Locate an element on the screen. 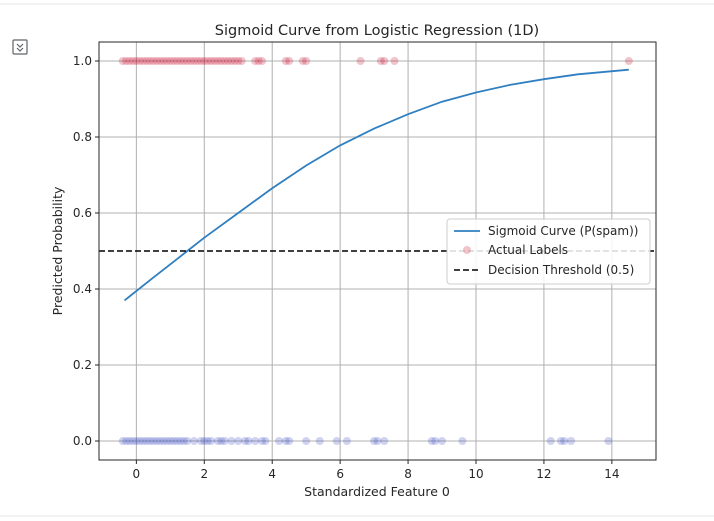 This screenshot has height=521, width=714. y-tick-label: 0.0 is located at coordinates (82, 441).